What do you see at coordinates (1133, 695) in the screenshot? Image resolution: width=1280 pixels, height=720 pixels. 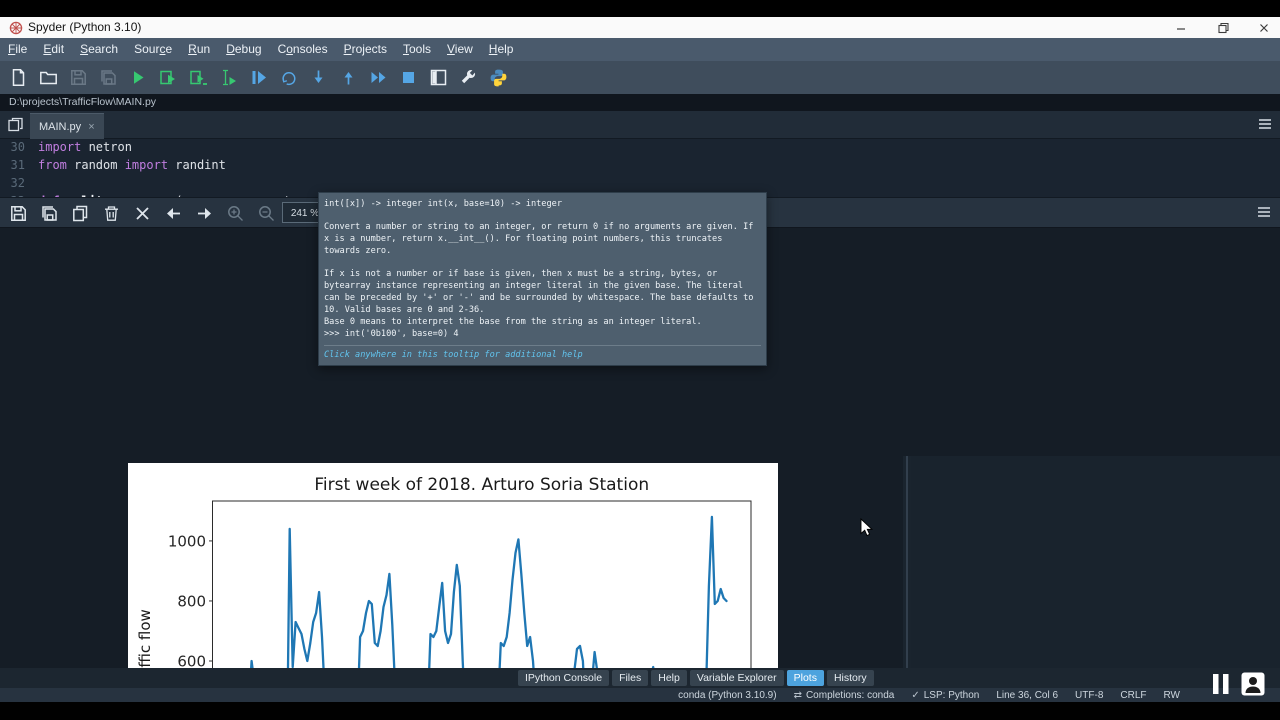 I see `status-crlf: CRLF` at bounding box center [1133, 695].